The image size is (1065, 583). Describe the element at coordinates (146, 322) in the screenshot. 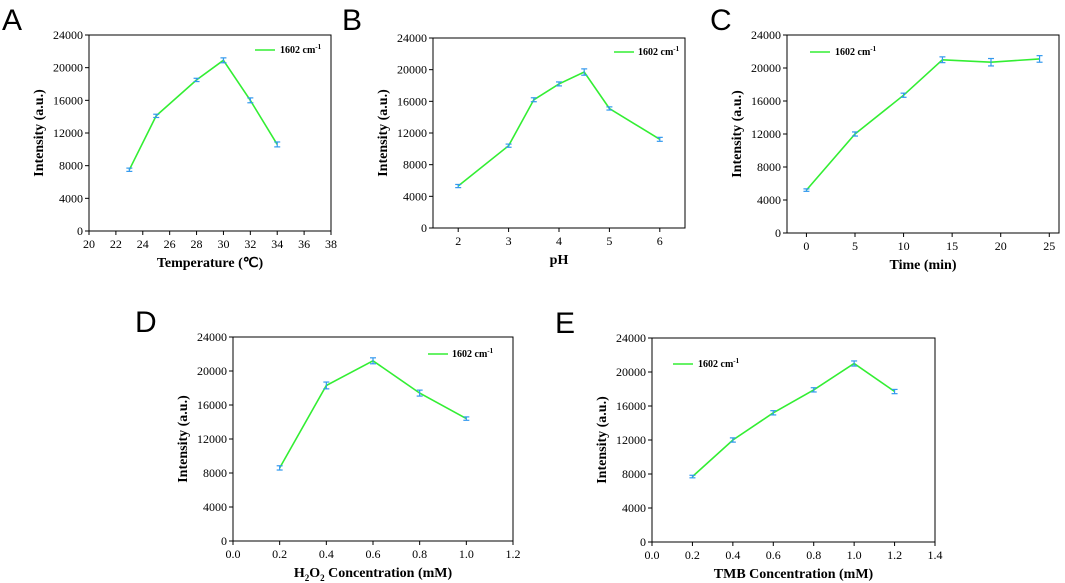

I see `panel-letter: D` at that location.